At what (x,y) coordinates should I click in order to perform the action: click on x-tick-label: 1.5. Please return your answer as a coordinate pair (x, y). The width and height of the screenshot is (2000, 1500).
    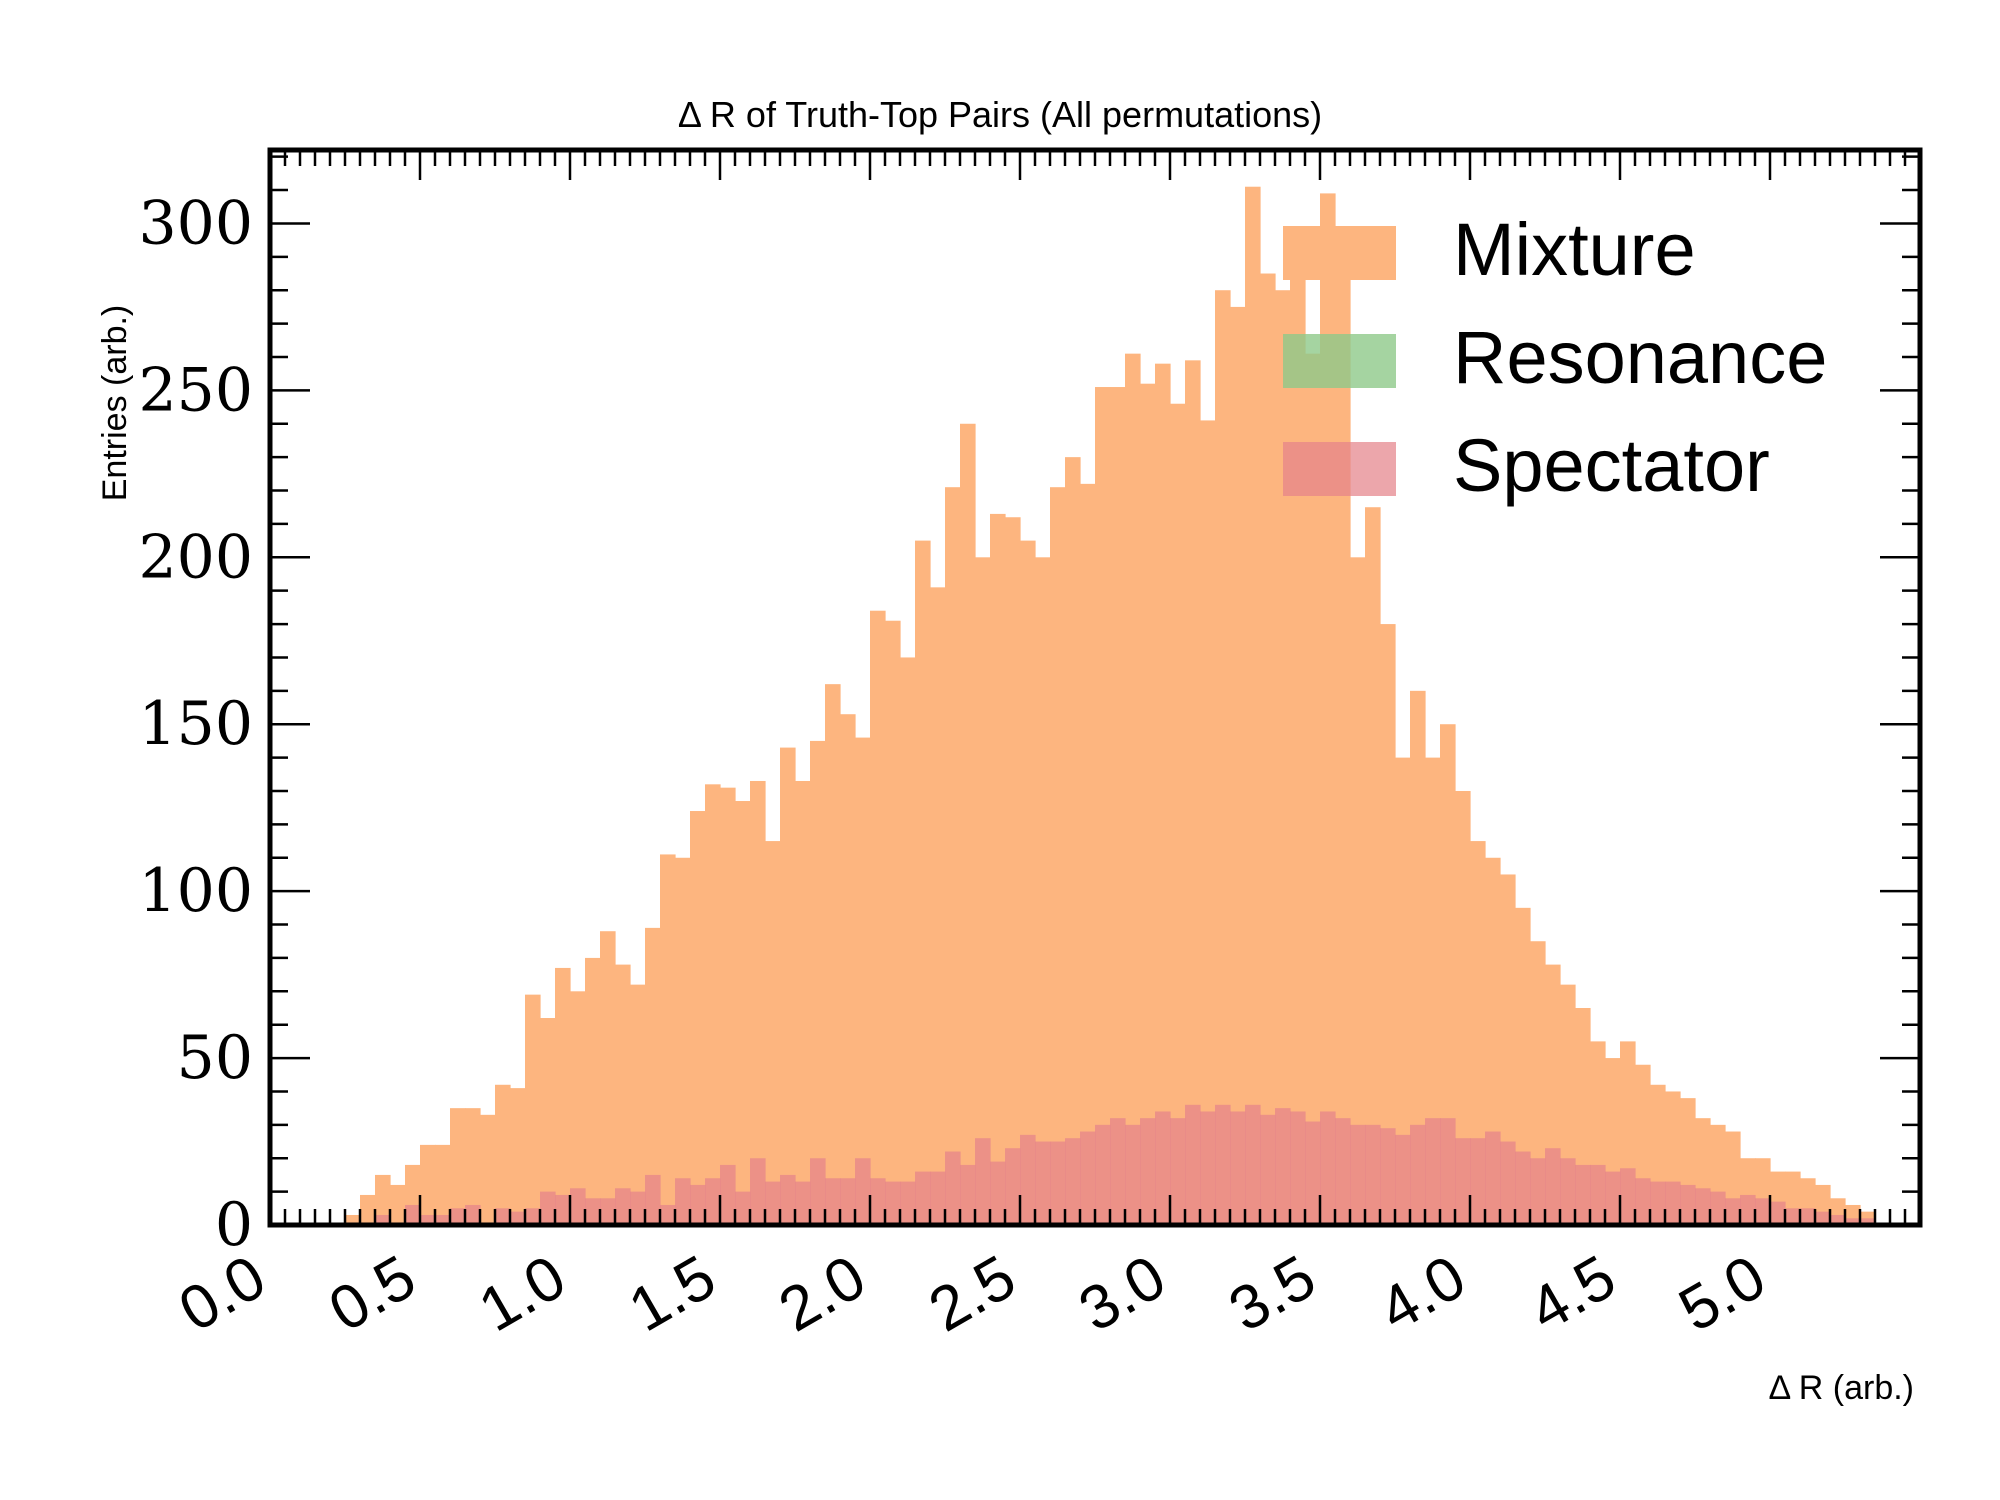
    Looking at the image, I should click on (672, 1293).